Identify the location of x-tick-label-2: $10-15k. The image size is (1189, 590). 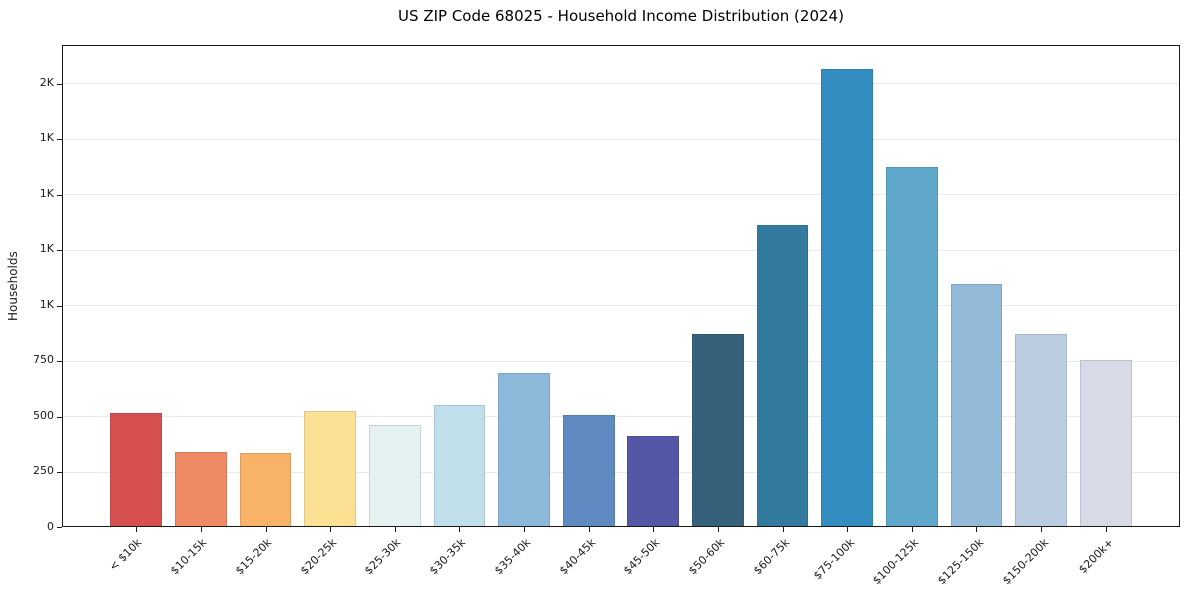
(189, 557).